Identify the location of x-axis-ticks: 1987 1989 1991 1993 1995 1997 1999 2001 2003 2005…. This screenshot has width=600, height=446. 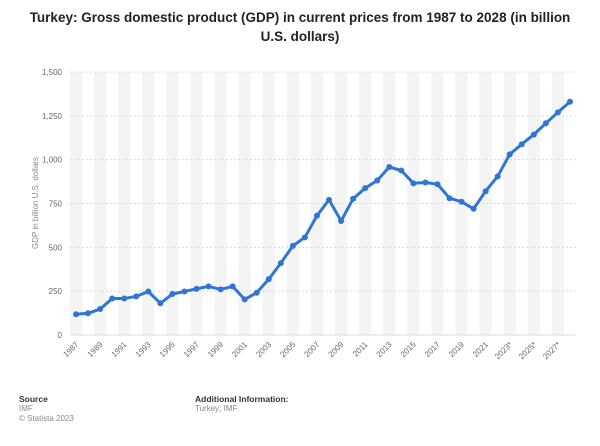
(311, 351).